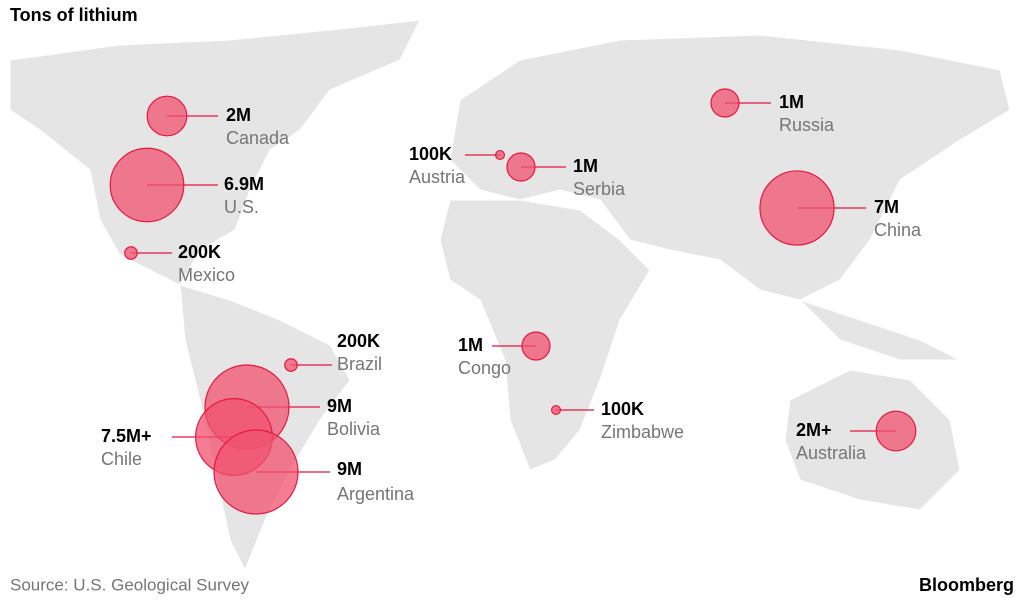  I want to click on country-label: Serbia, so click(599, 189).